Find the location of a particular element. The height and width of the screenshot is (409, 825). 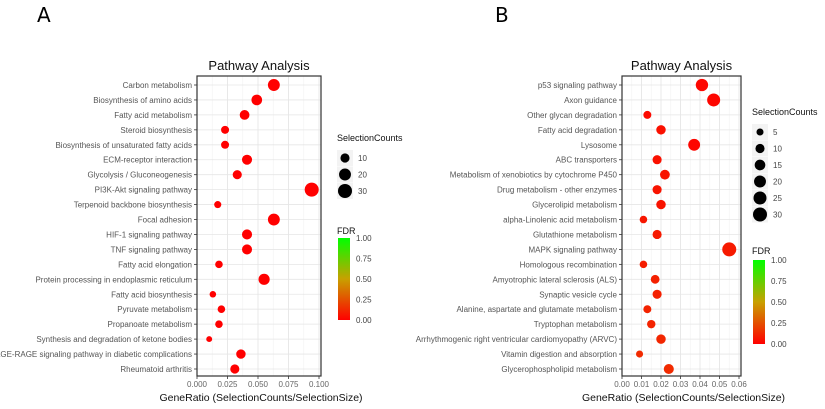

color-legend-title: FDR is located at coordinates (761, 251).